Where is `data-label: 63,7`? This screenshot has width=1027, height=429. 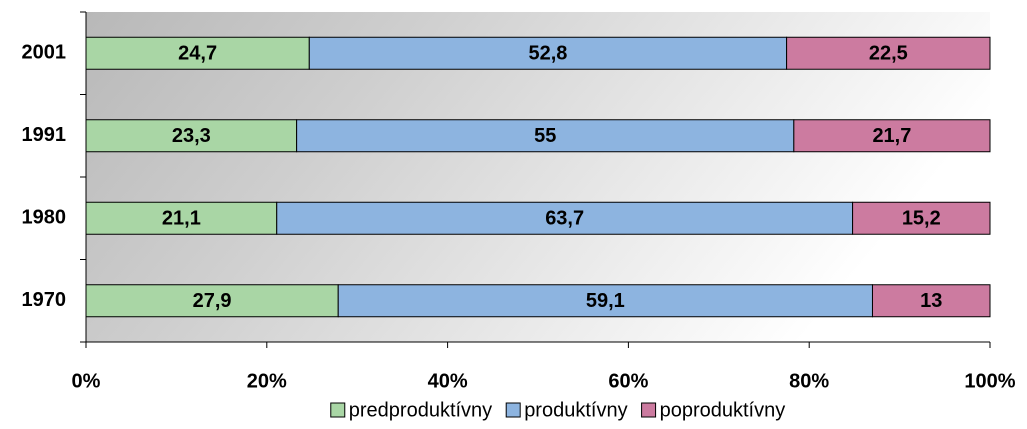 data-label: 63,7 is located at coordinates (564, 219).